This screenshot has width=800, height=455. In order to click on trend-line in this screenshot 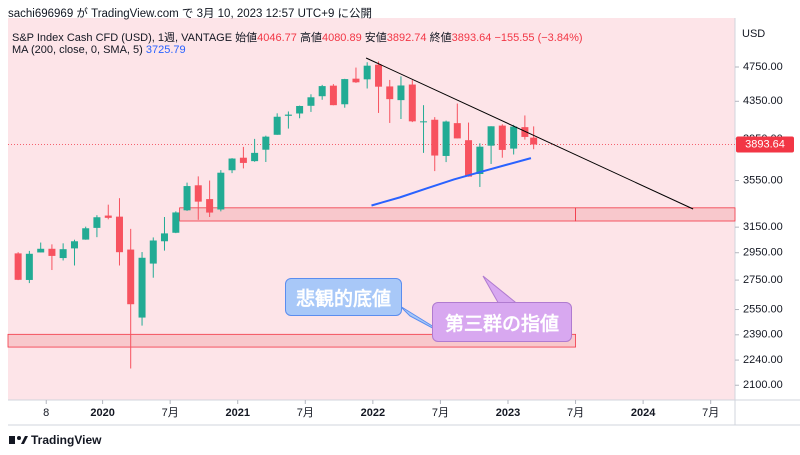, I will do `click(529, 133)`.